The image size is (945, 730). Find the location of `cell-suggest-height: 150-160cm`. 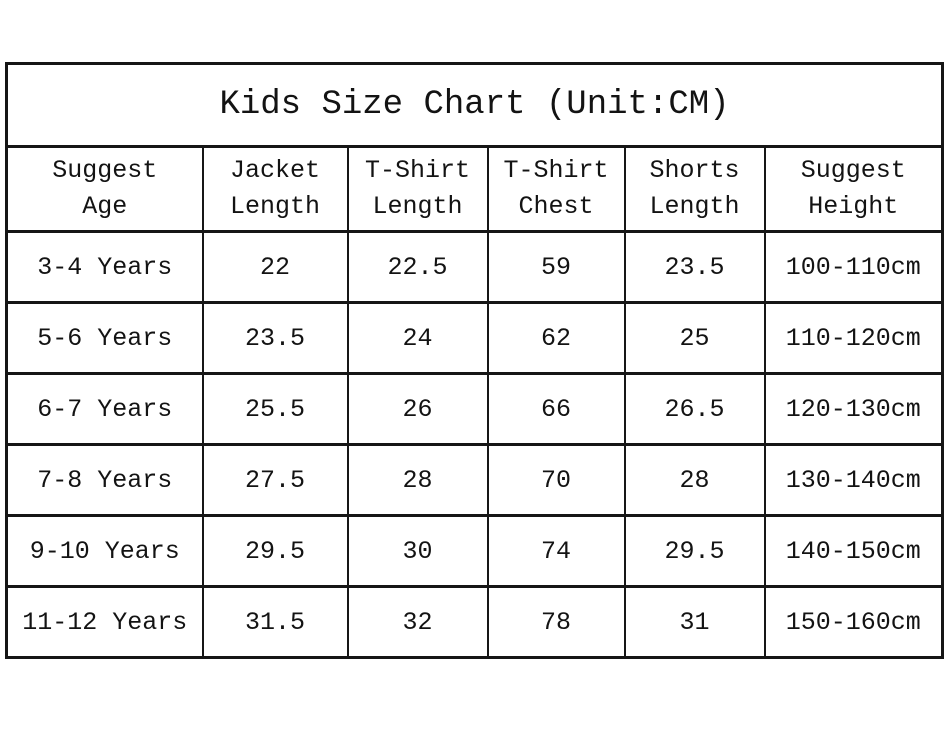

cell-suggest-height: 150-160cm is located at coordinates (853, 622).